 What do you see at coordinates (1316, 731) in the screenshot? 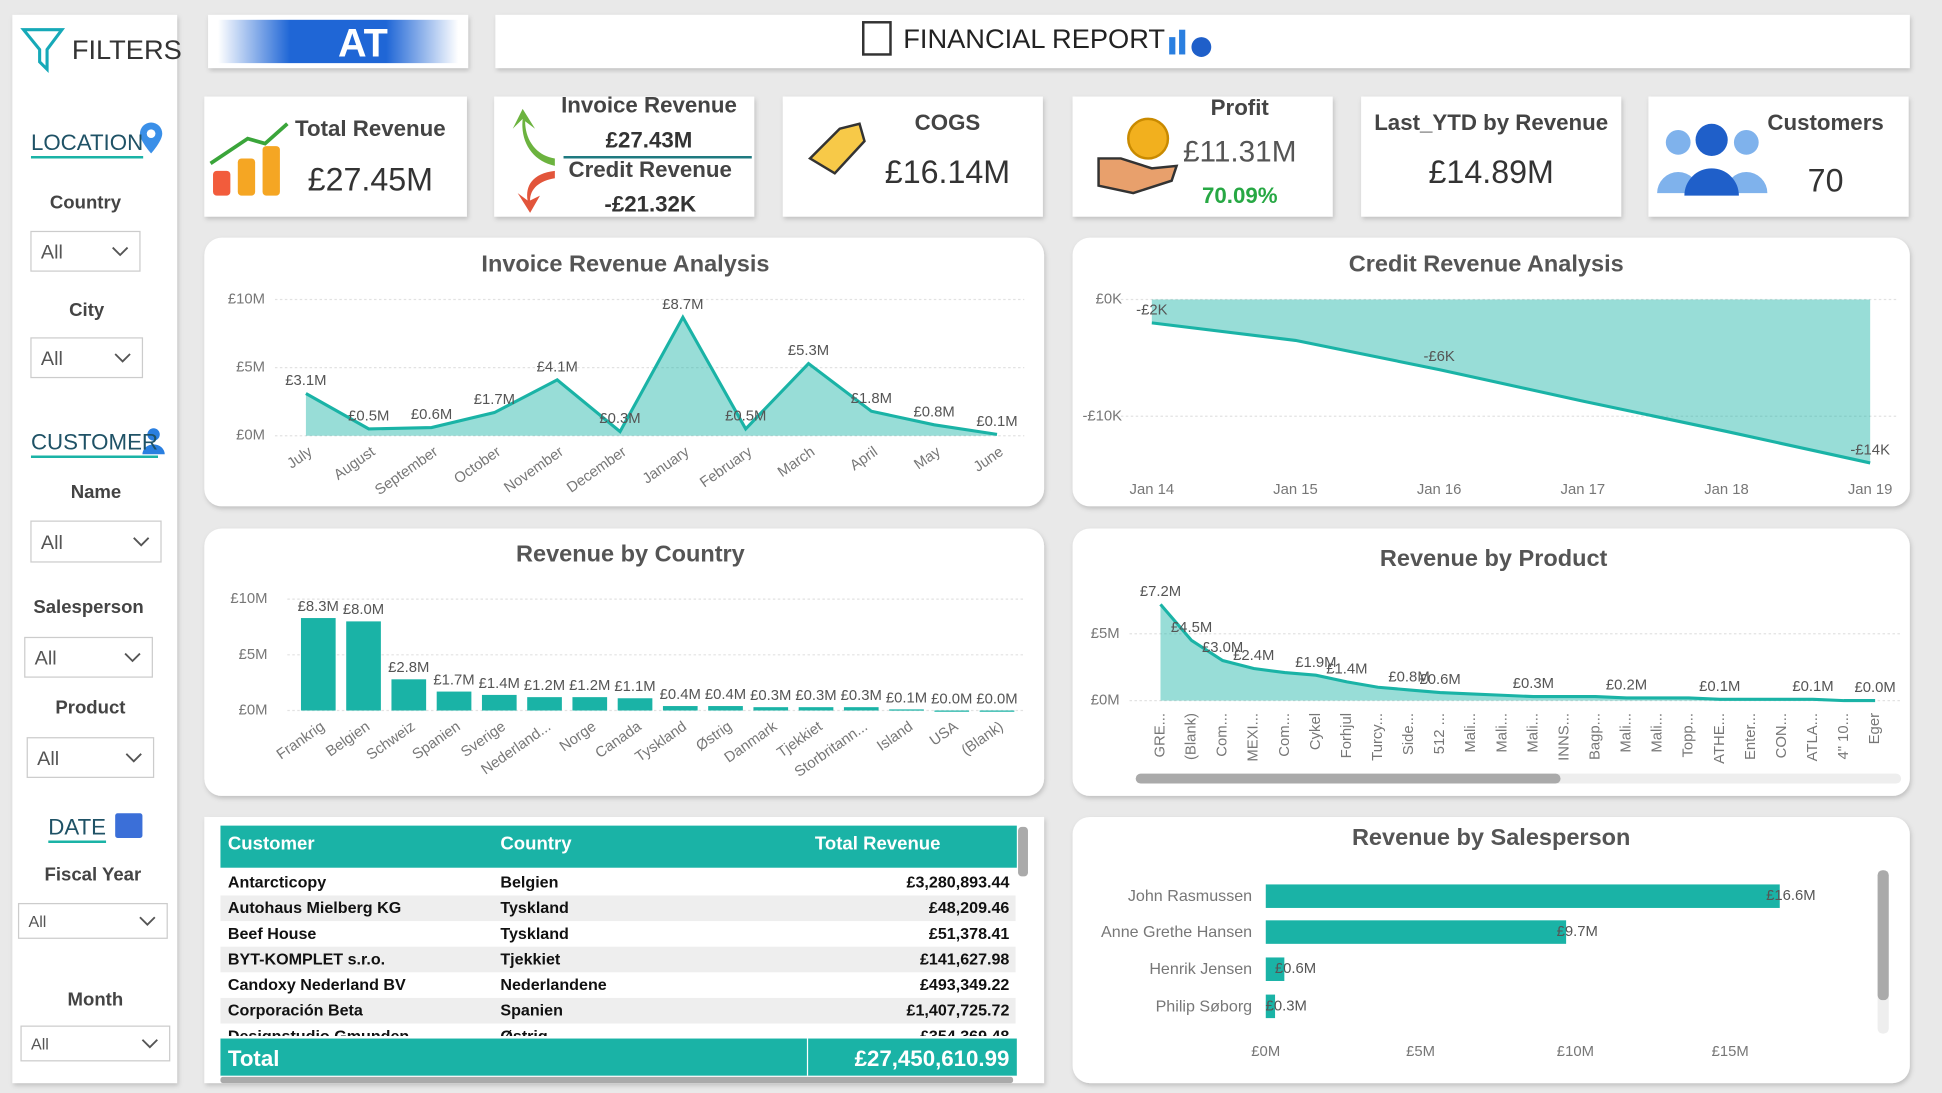
I see `x-tick-label: Cykel` at bounding box center [1316, 731].